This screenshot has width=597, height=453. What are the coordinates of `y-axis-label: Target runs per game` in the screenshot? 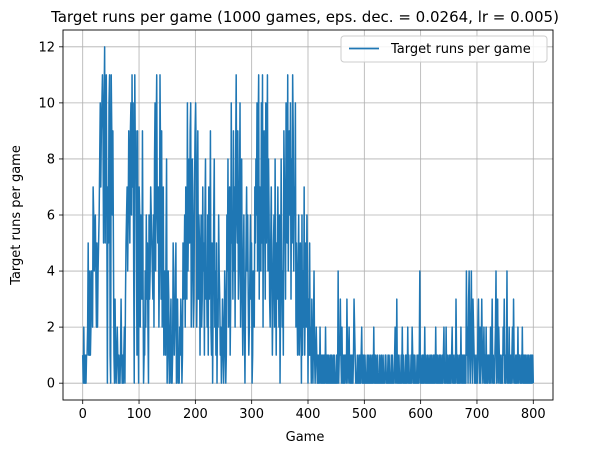 It's located at (16, 215).